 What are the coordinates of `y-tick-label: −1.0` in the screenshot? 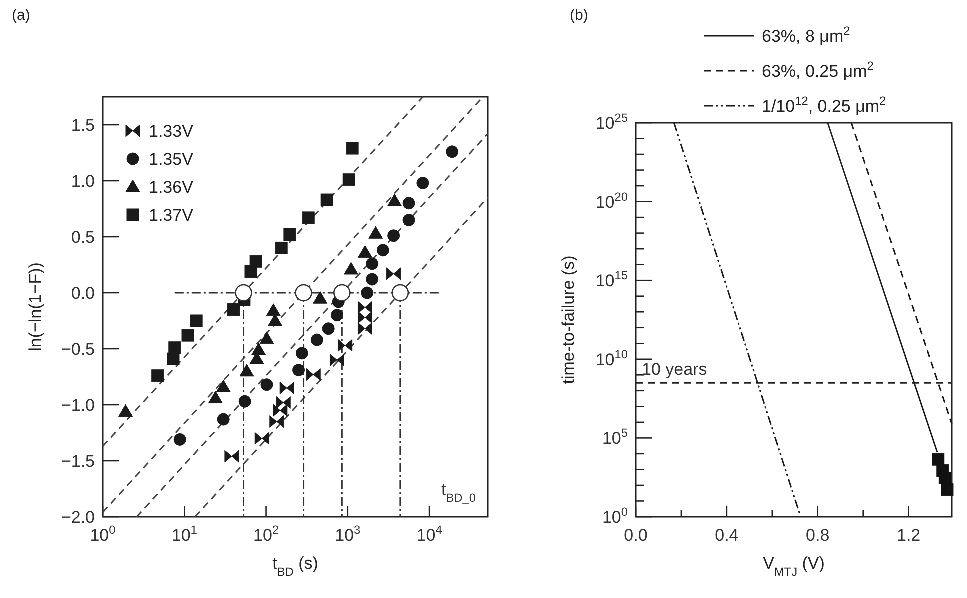 It's located at (78, 405).